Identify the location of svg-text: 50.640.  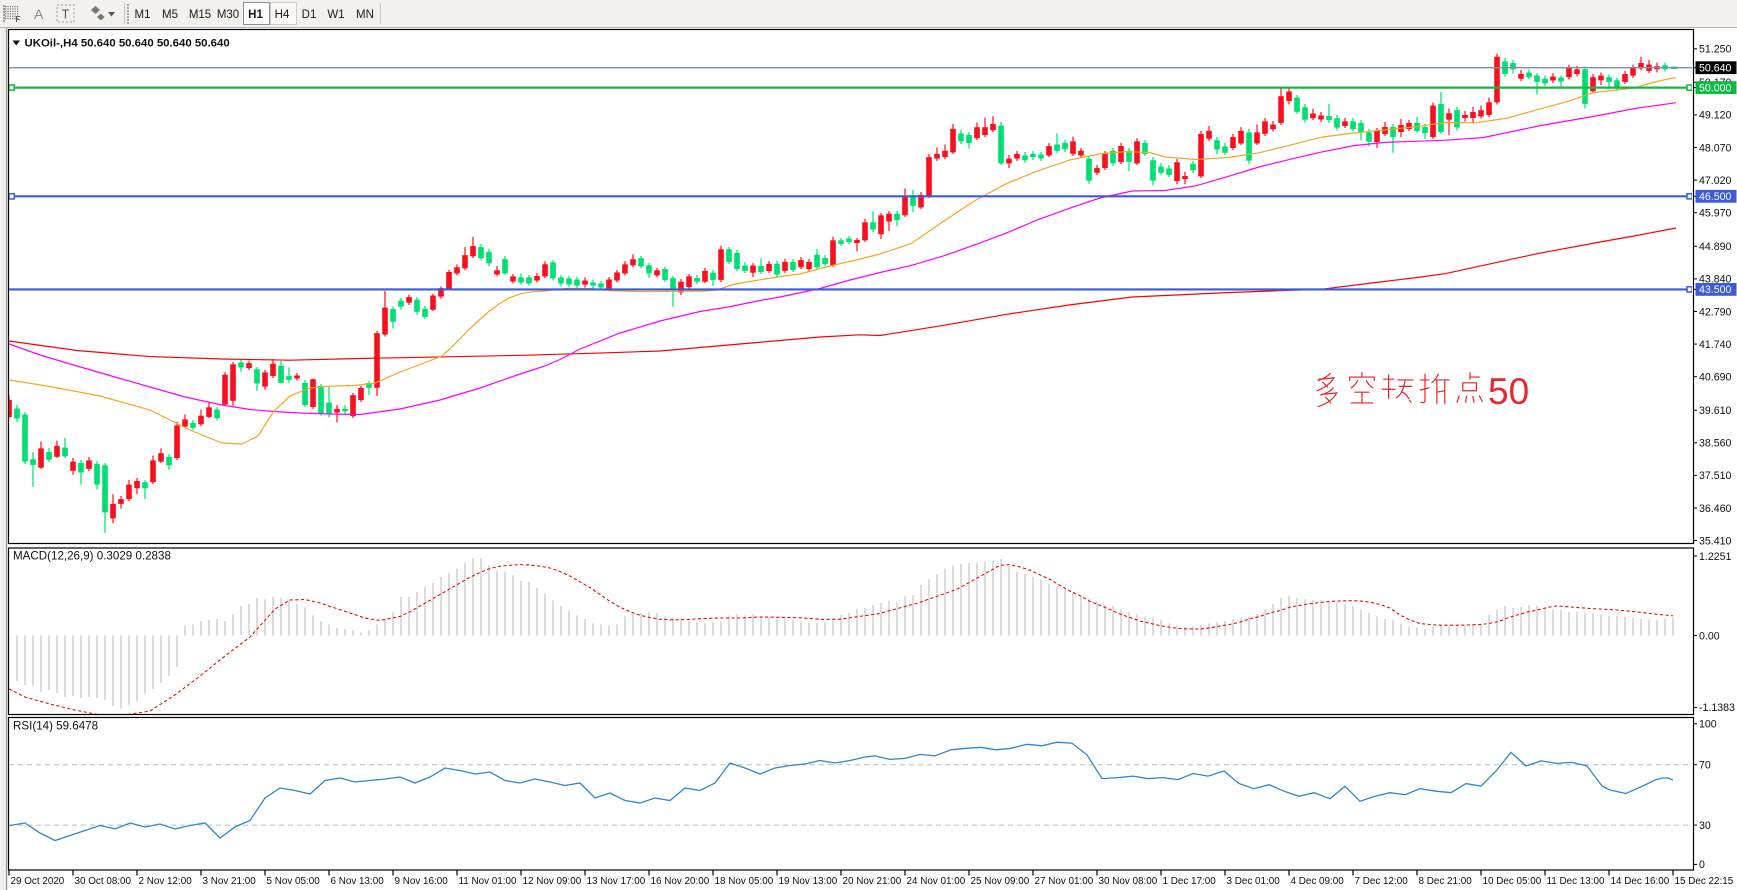
(1715, 69).